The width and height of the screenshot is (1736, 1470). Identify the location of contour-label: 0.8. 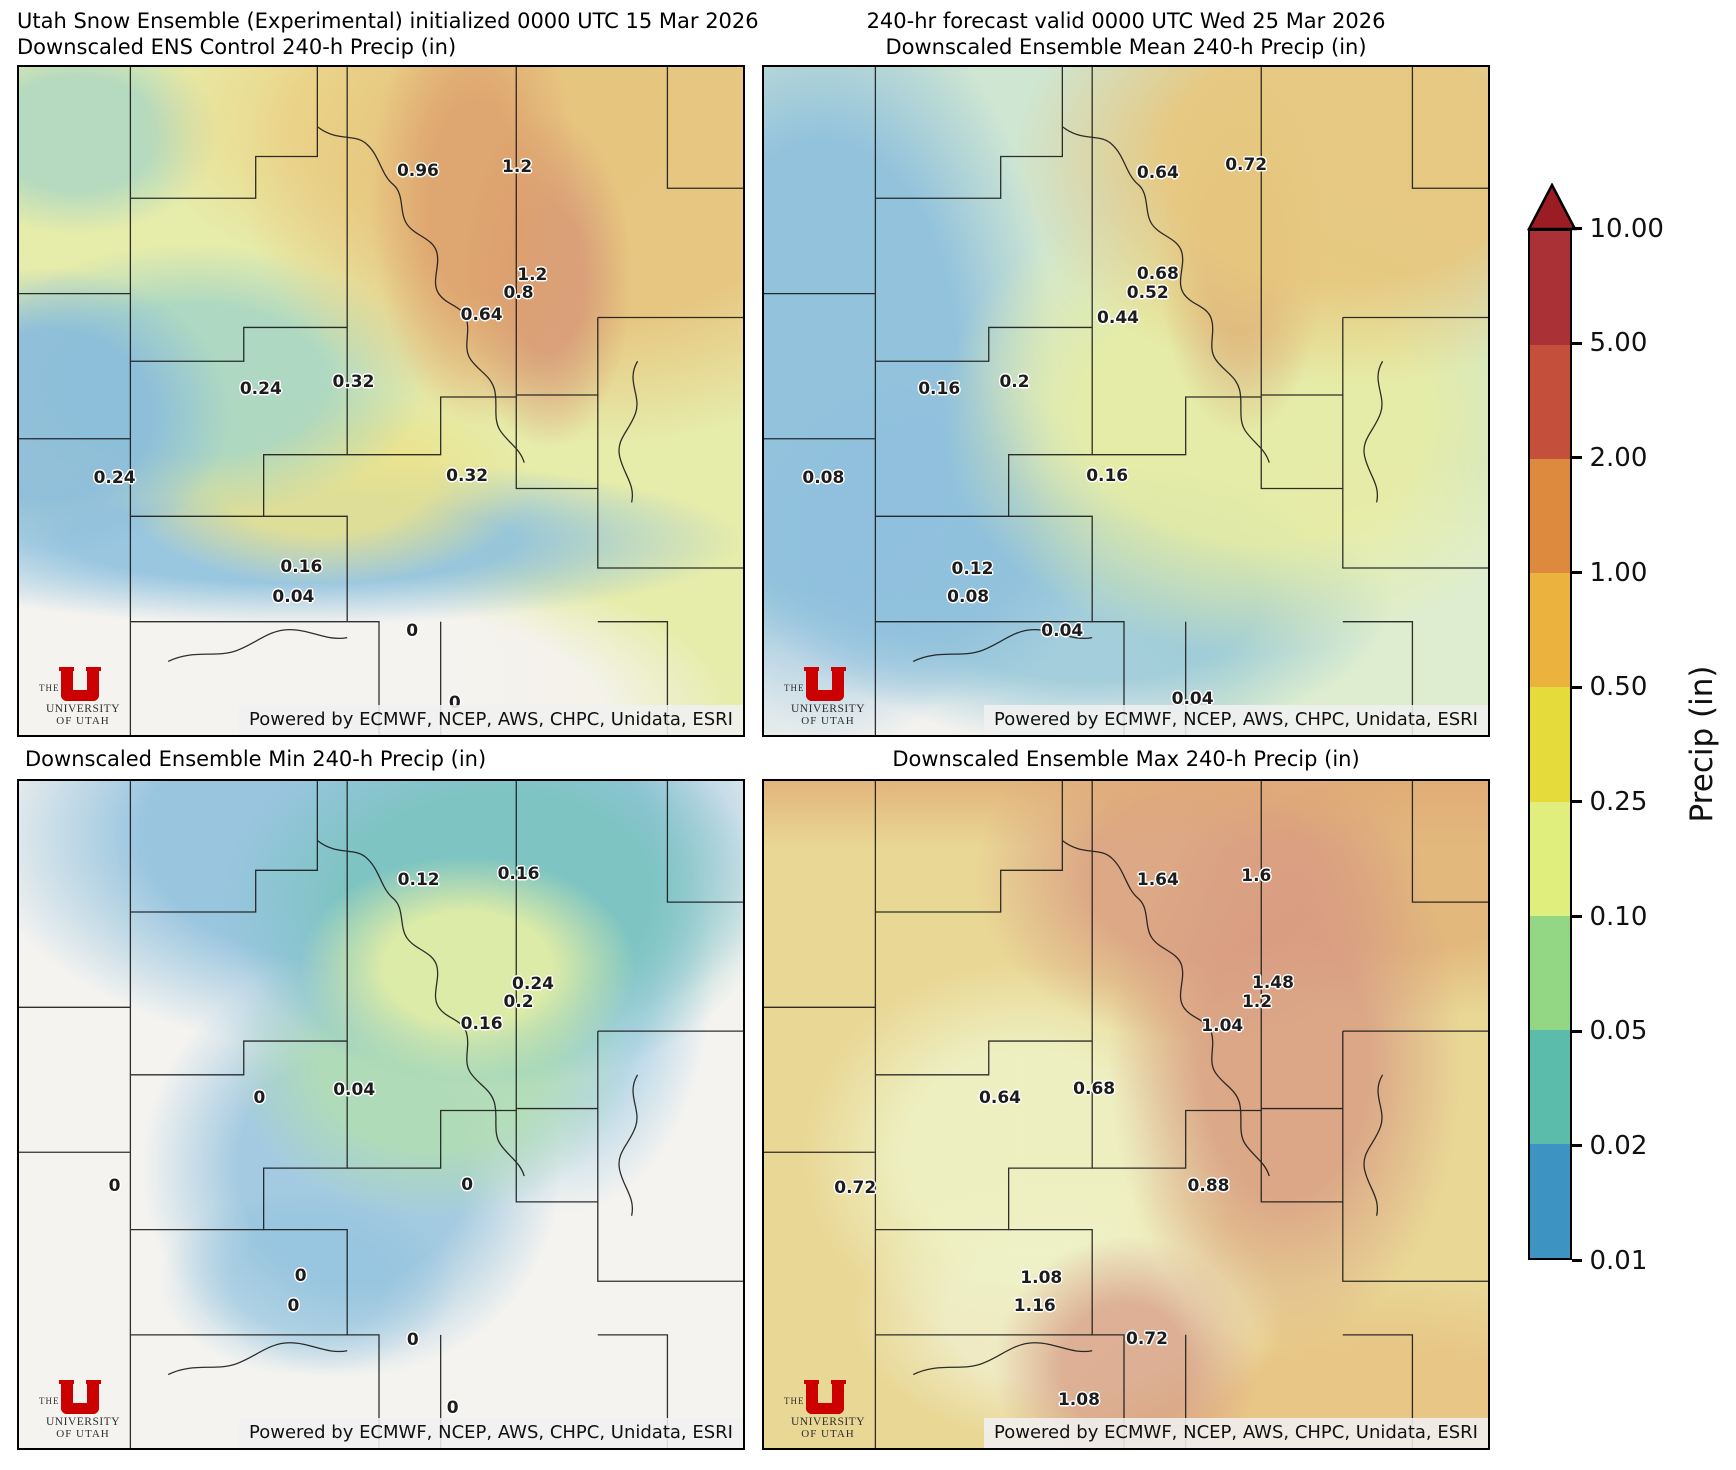
(518, 293).